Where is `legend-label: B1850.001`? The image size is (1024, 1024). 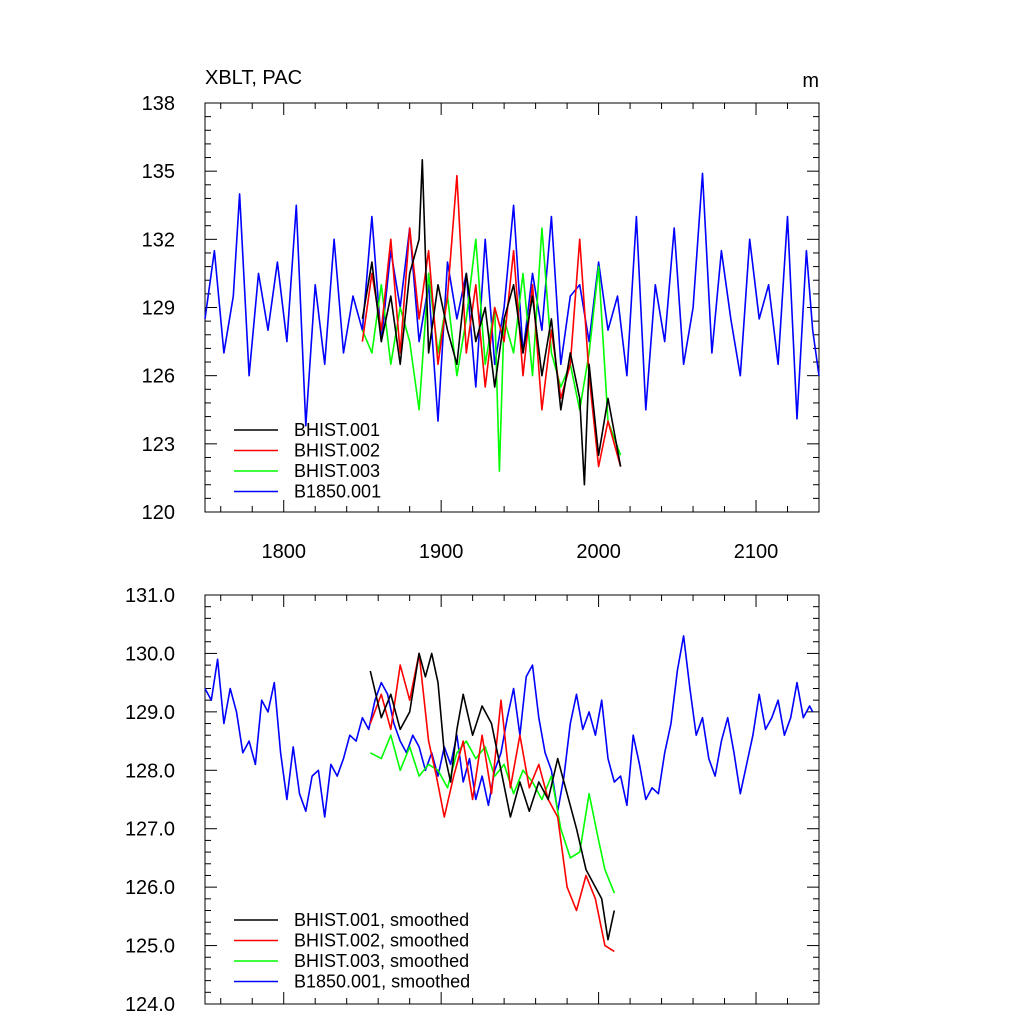 legend-label: B1850.001 is located at coordinates (337, 492).